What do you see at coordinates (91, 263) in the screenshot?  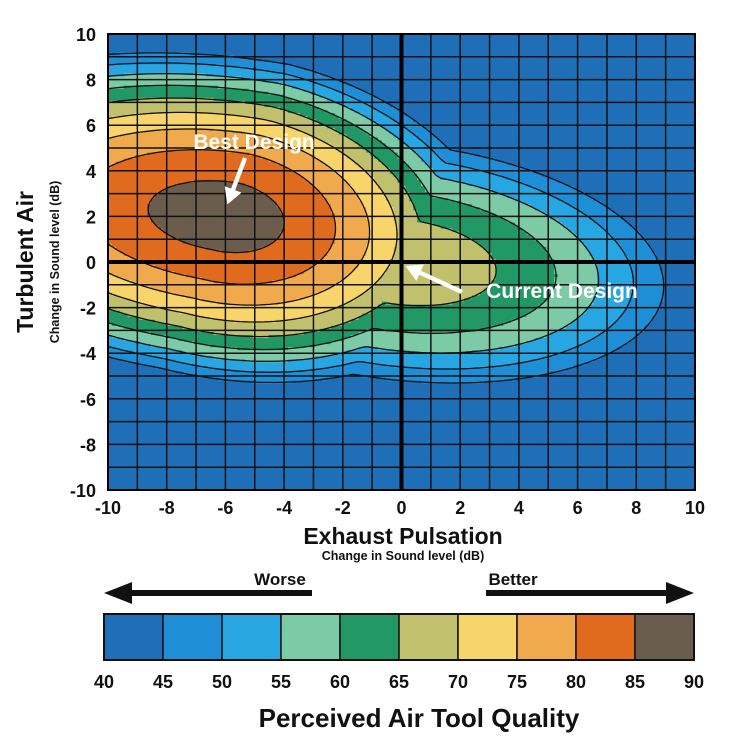 I see `y-tick-label: 0` at bounding box center [91, 263].